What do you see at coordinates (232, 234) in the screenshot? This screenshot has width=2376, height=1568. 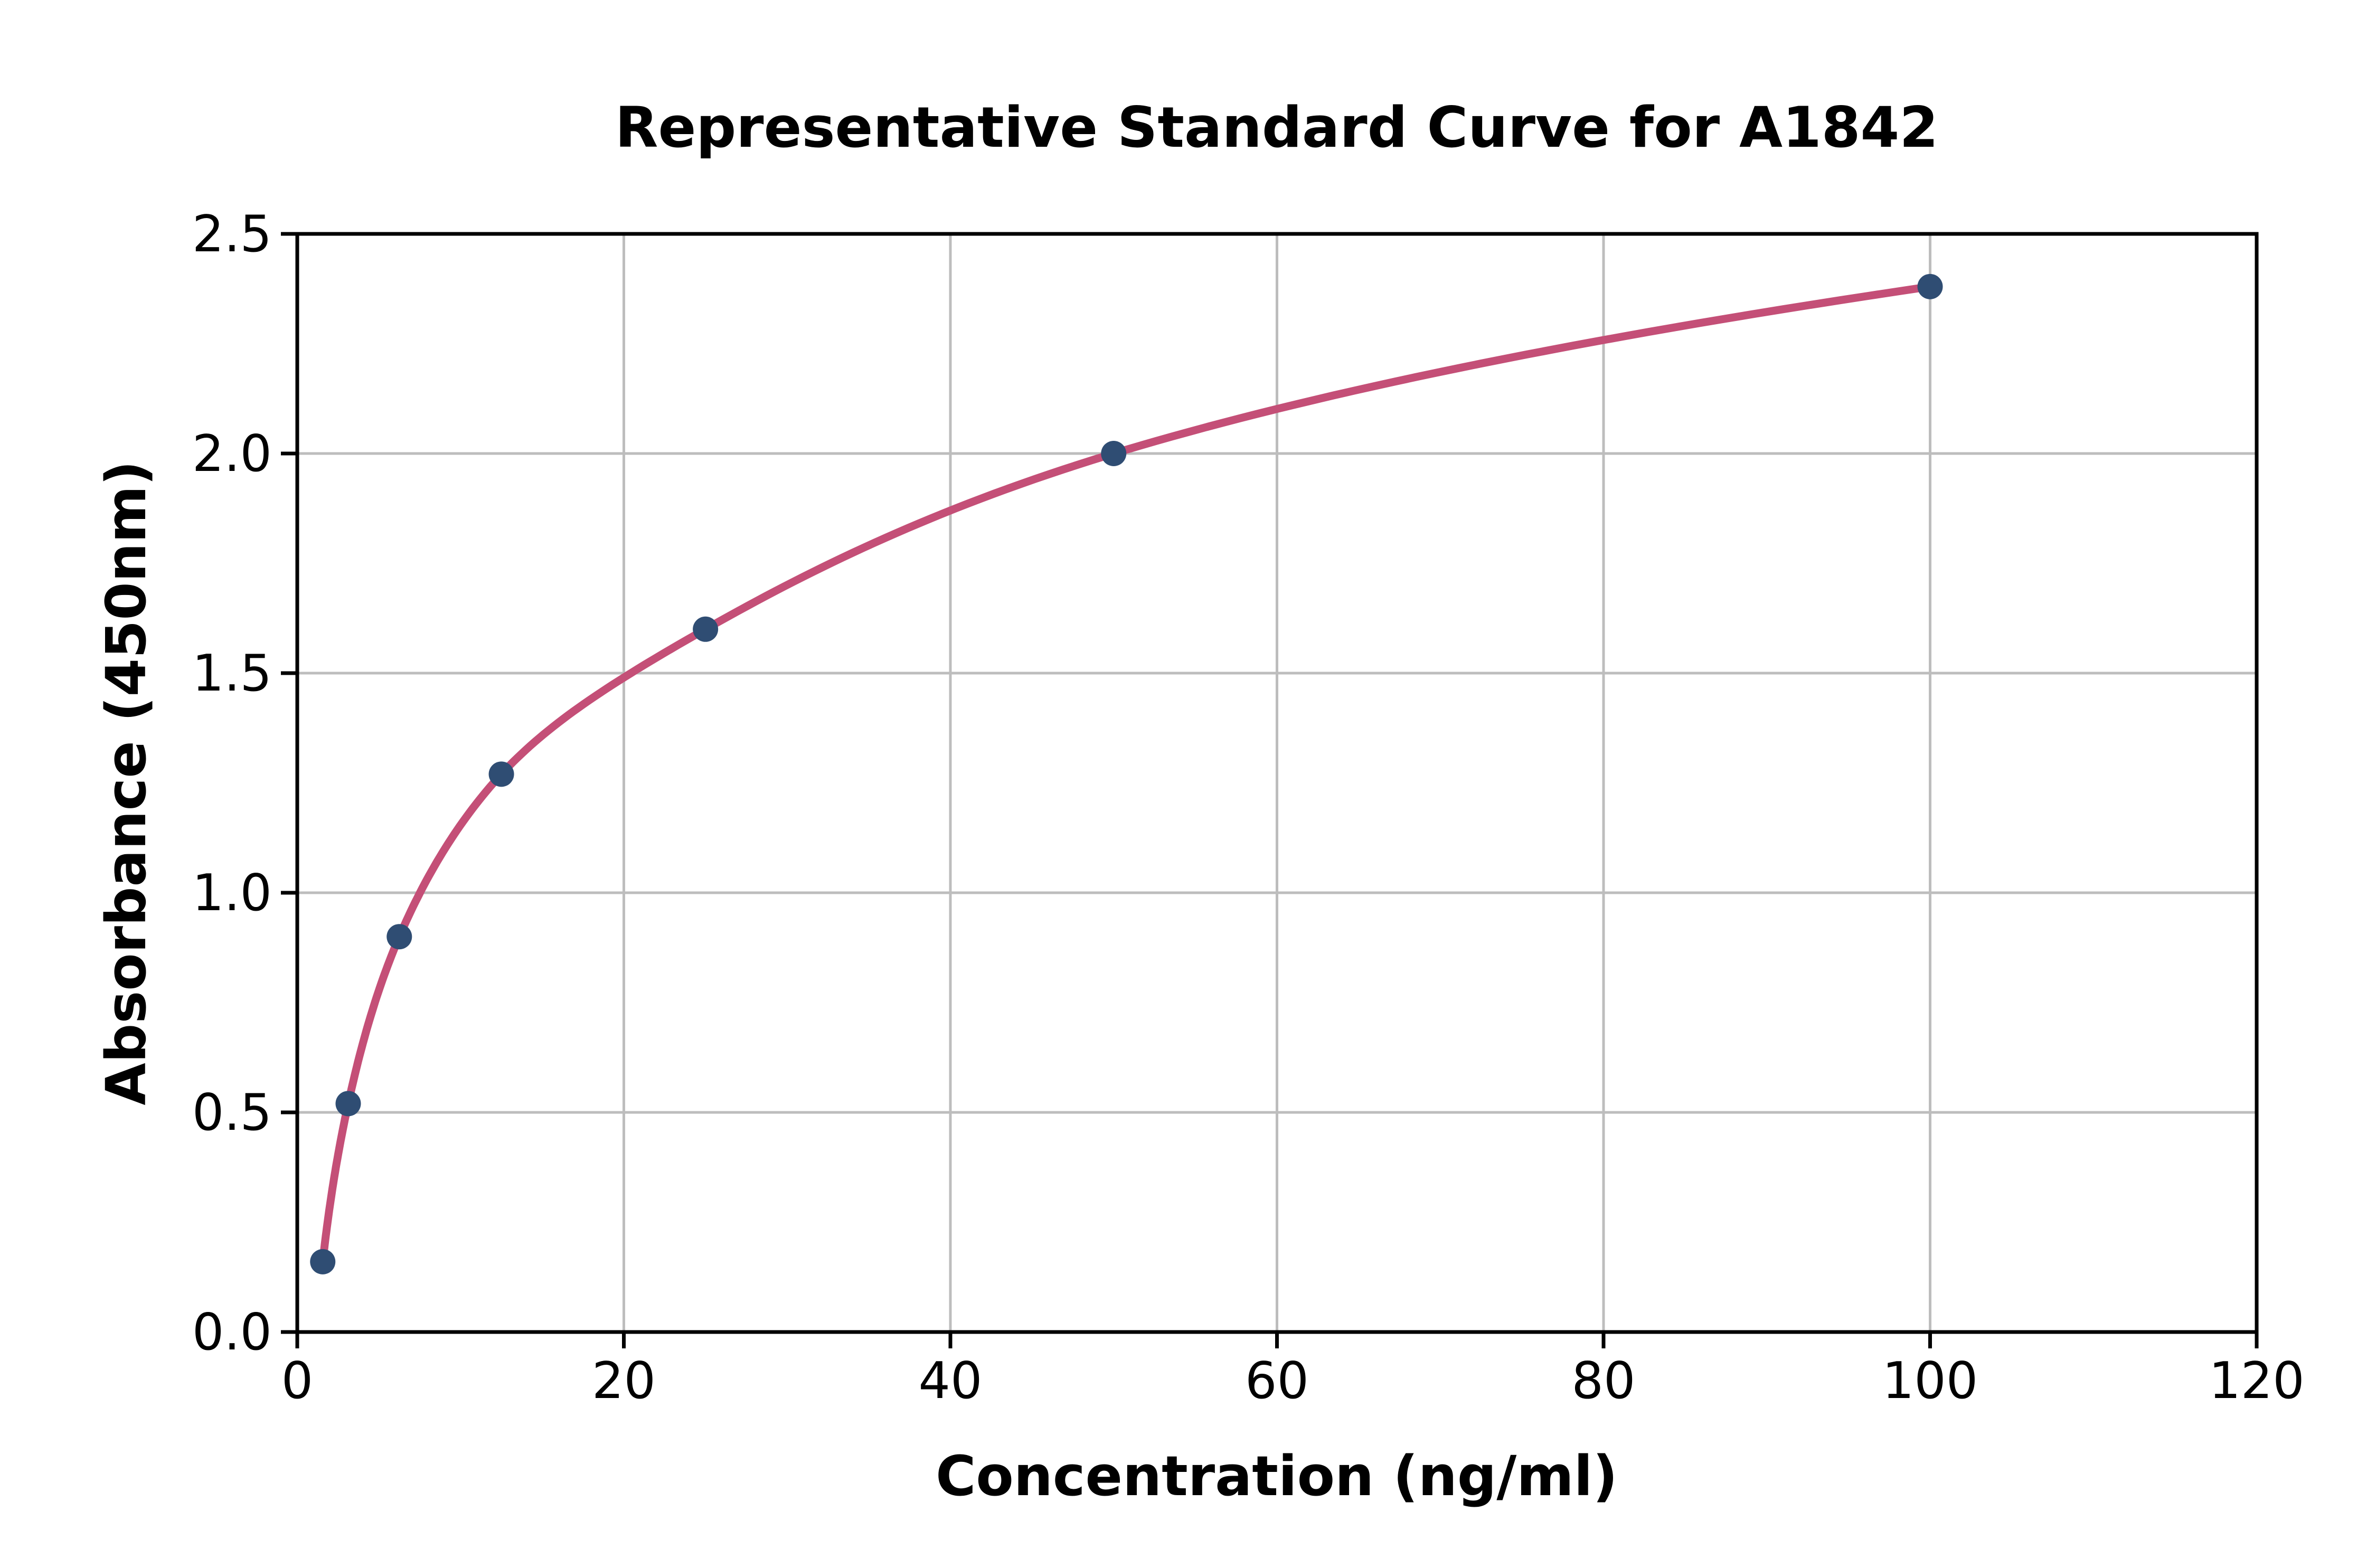 I see `y-tick-label: 2.5` at bounding box center [232, 234].